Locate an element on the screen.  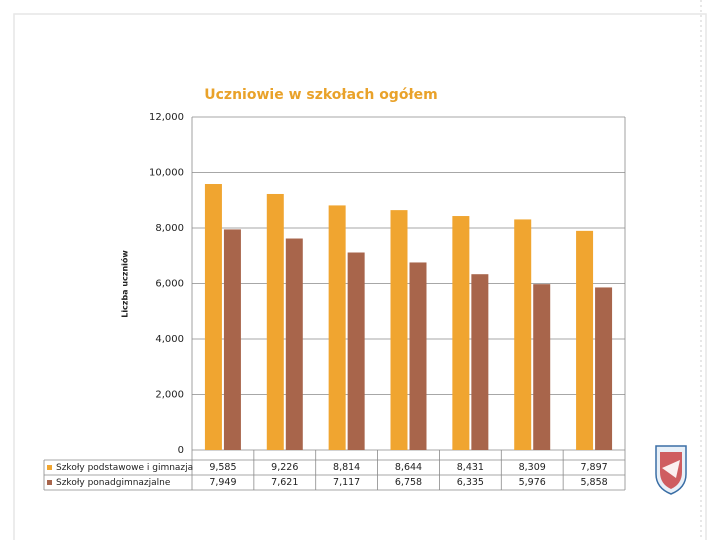
y-tick-label: 8,000 is located at coordinates (169, 228).